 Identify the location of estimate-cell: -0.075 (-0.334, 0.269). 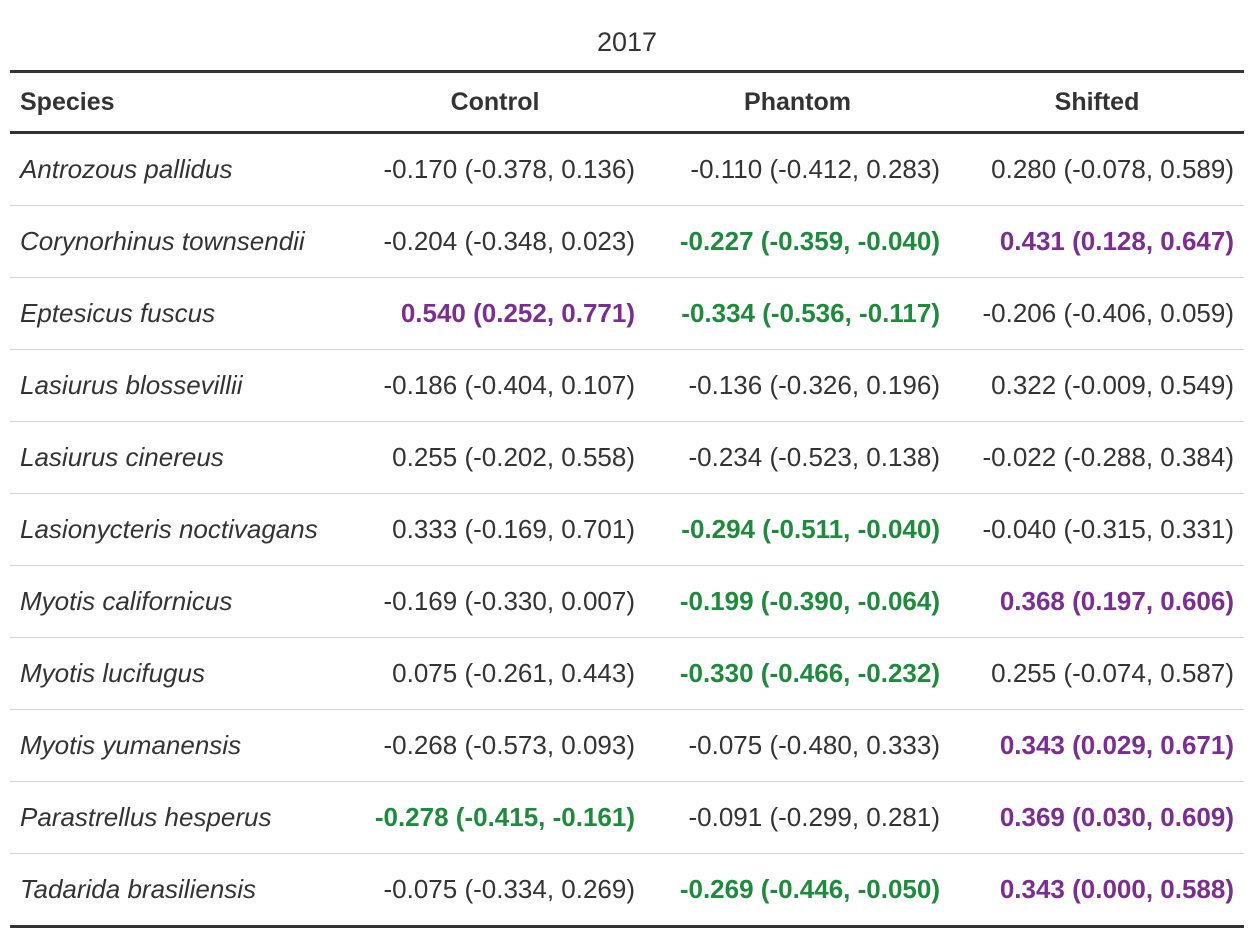
(495, 890).